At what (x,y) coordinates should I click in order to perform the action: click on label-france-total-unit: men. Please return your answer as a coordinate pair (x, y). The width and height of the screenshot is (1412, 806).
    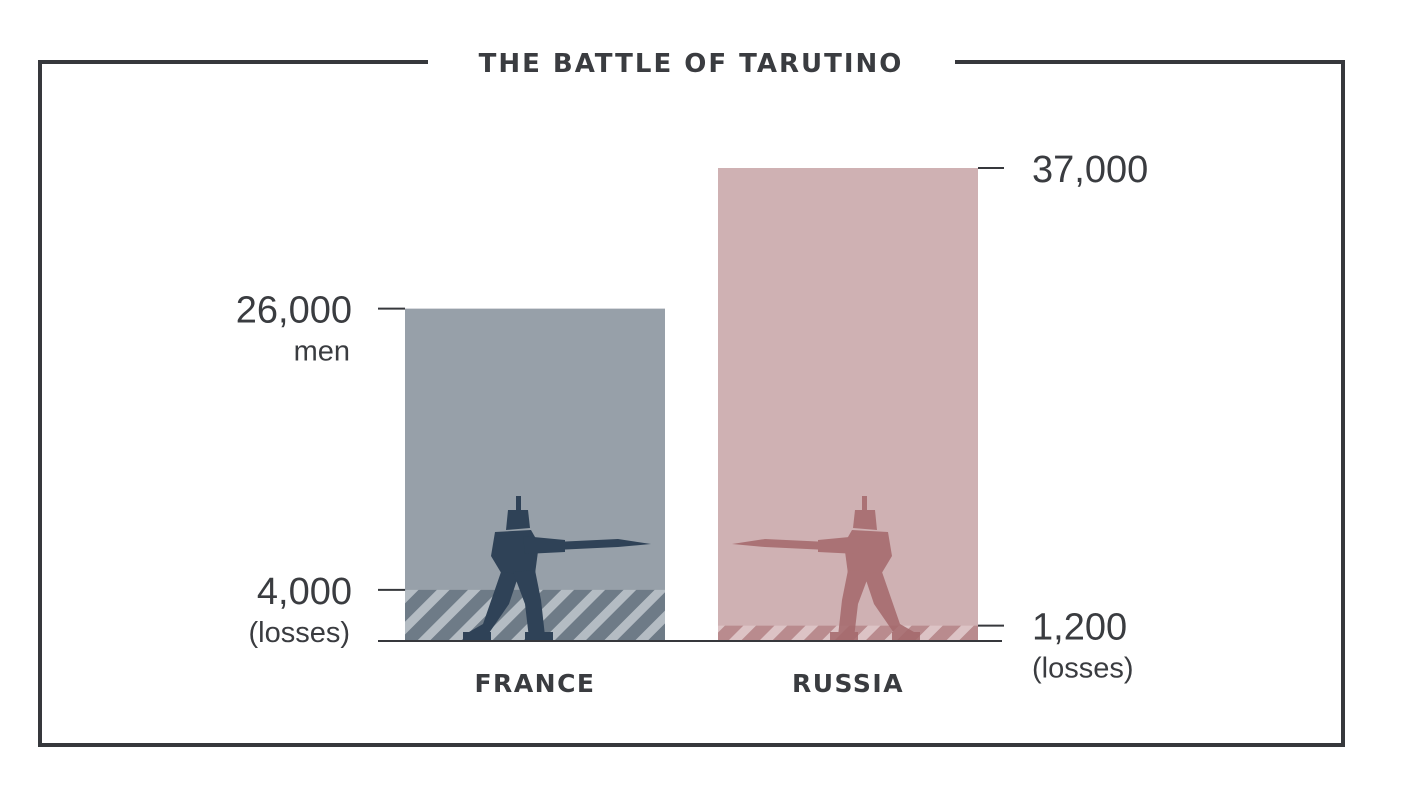
    Looking at the image, I should click on (322, 352).